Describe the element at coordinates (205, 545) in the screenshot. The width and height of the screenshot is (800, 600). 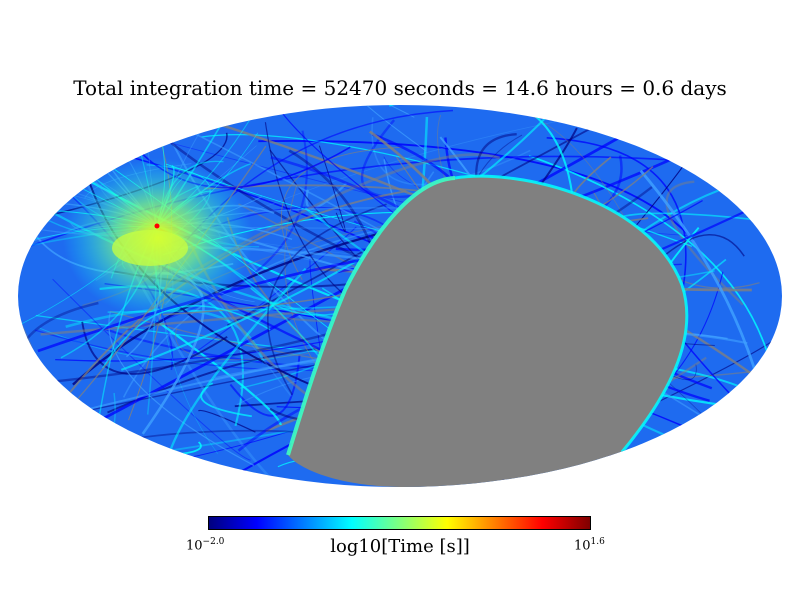
I see `colorbar-min-label: 10−2.0` at that location.